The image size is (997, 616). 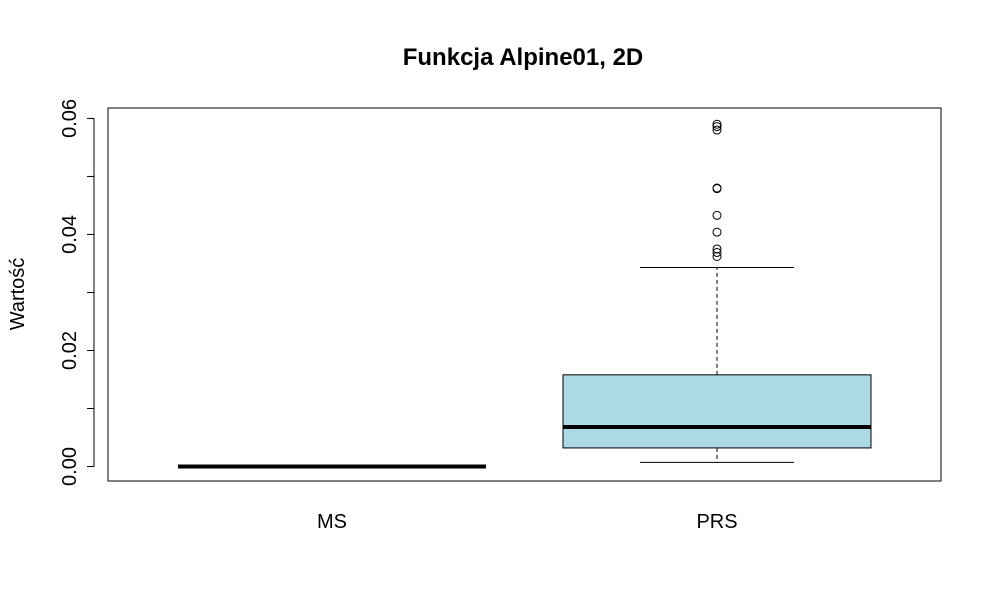 What do you see at coordinates (523, 57) in the screenshot?
I see `chart-title: Funkcja Alpine01, 2D` at bounding box center [523, 57].